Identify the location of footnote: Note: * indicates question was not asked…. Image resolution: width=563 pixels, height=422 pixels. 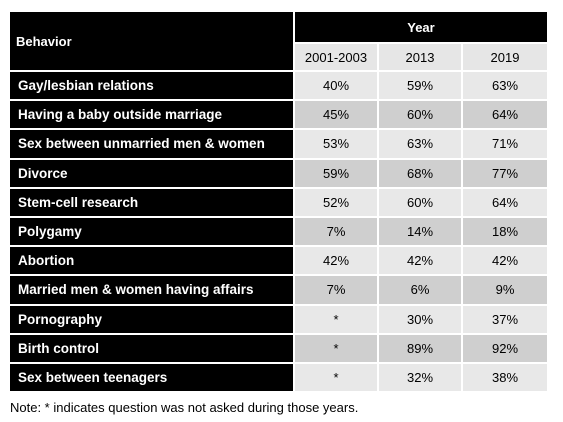
(184, 407).